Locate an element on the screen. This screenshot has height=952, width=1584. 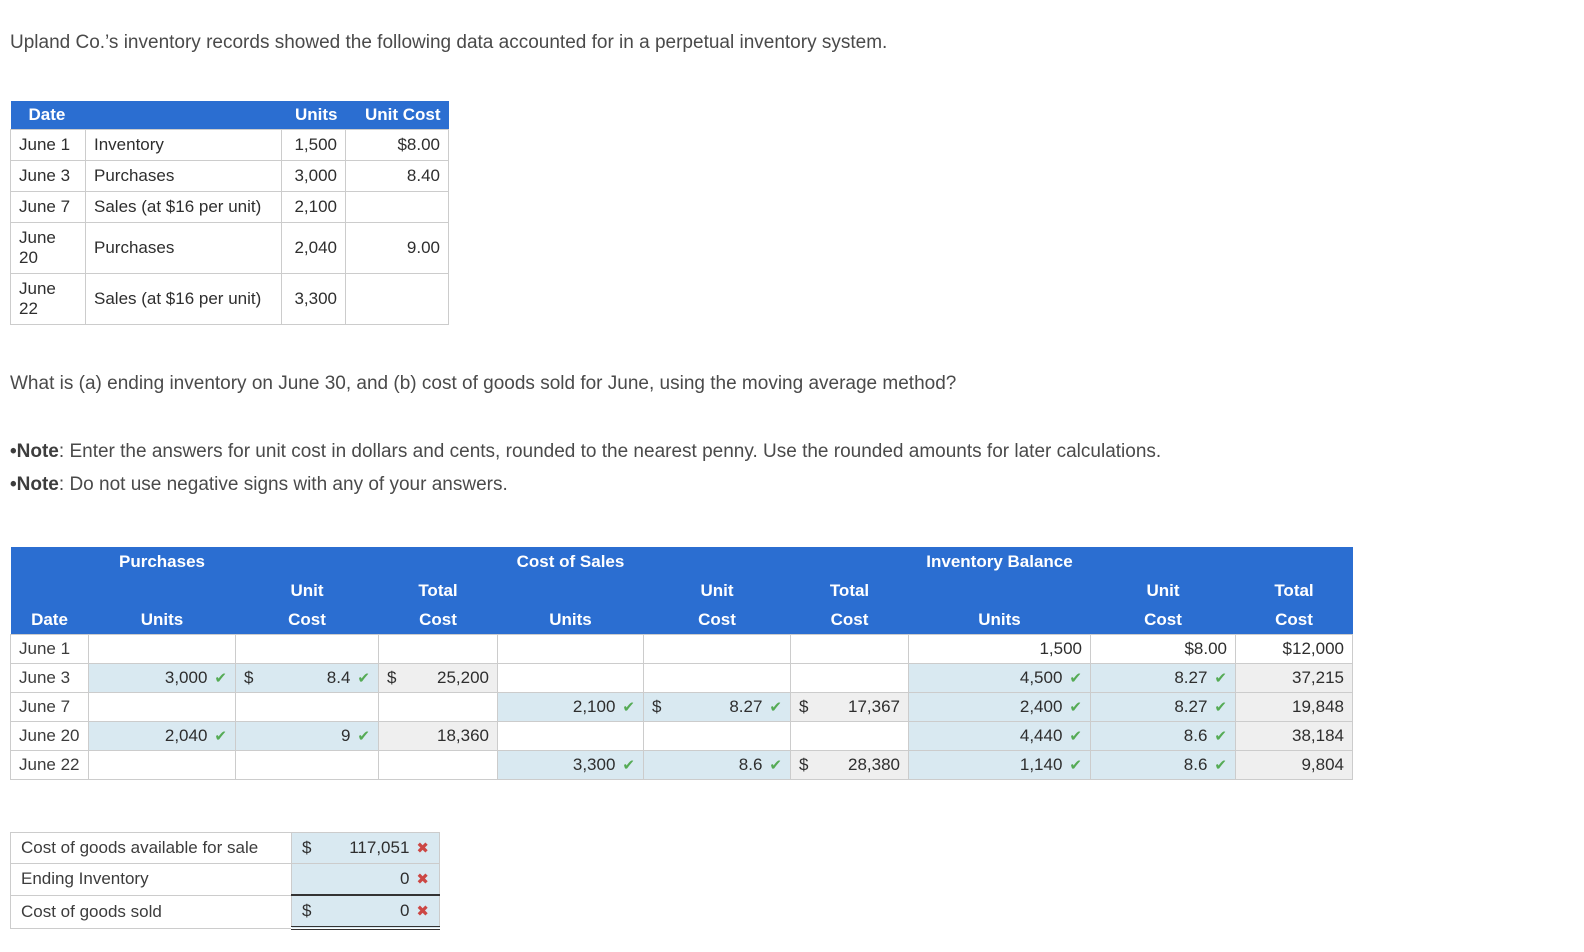
summary-answer-cell: 0 ✖ is located at coordinates (365, 879).